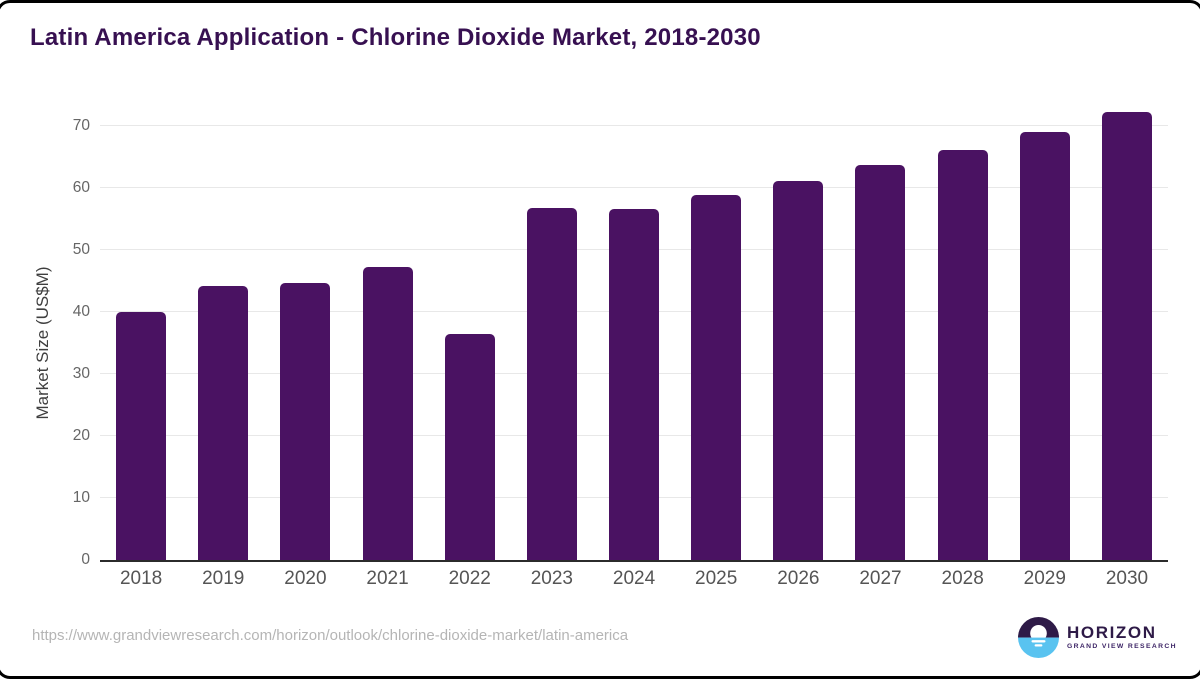  Describe the element at coordinates (81, 125) in the screenshot. I see `y-tick-label: 70` at that location.